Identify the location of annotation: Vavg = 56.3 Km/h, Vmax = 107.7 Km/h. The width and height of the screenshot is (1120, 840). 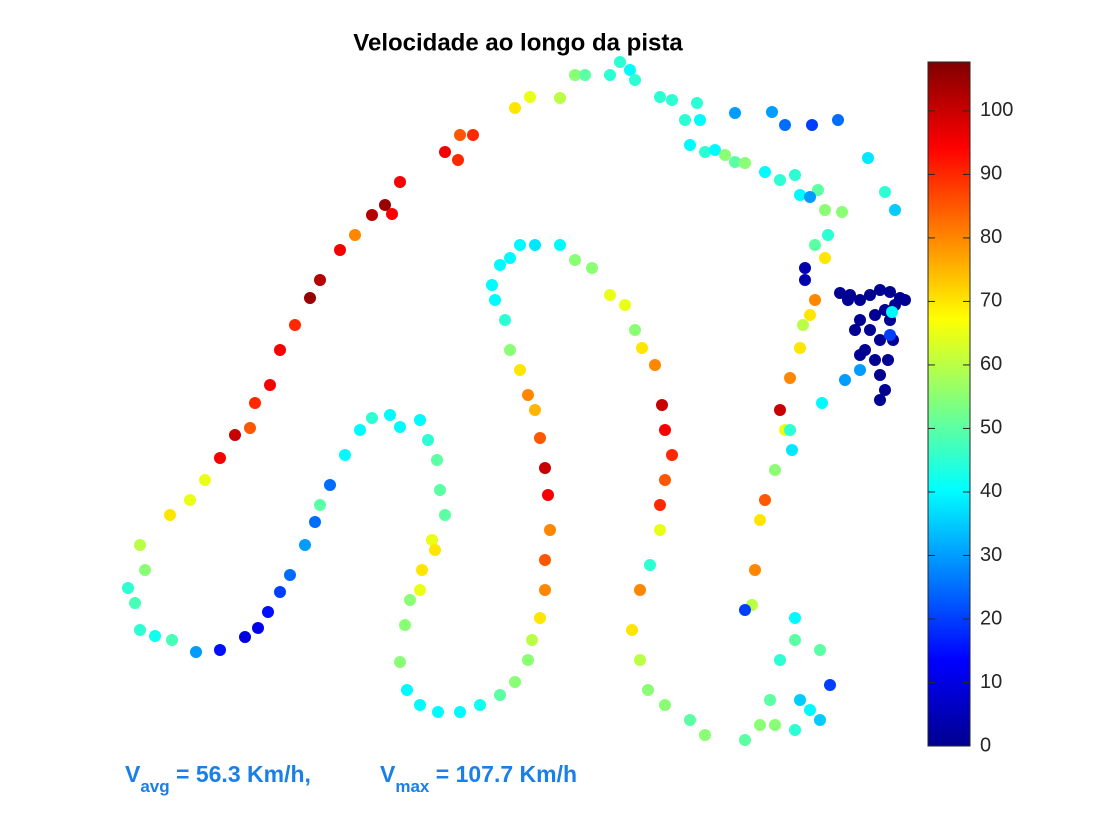
(351, 778).